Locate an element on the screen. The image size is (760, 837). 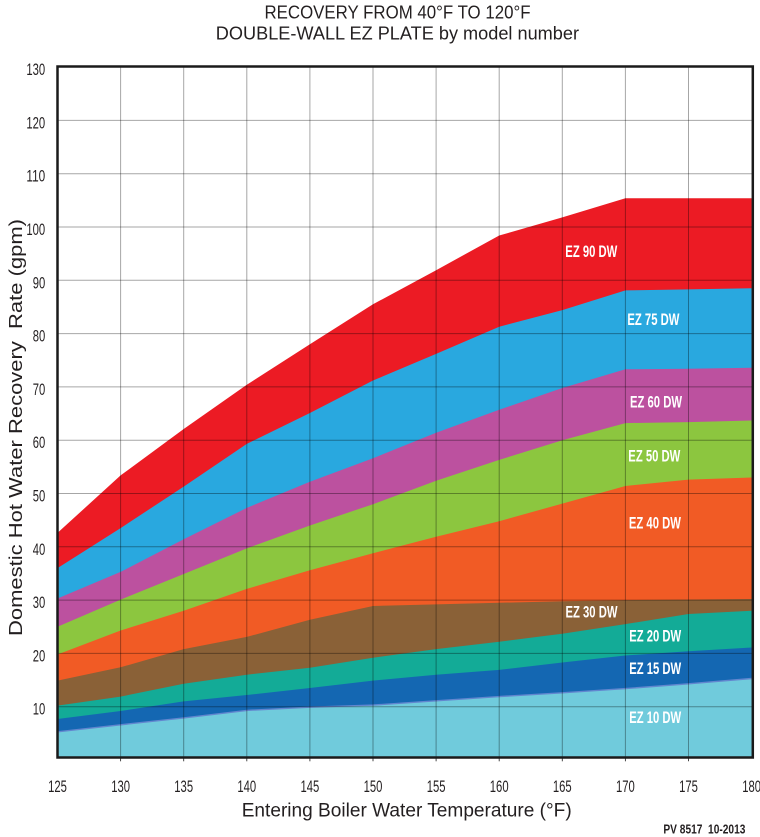
svg-text: 120 is located at coordinates (35, 122).